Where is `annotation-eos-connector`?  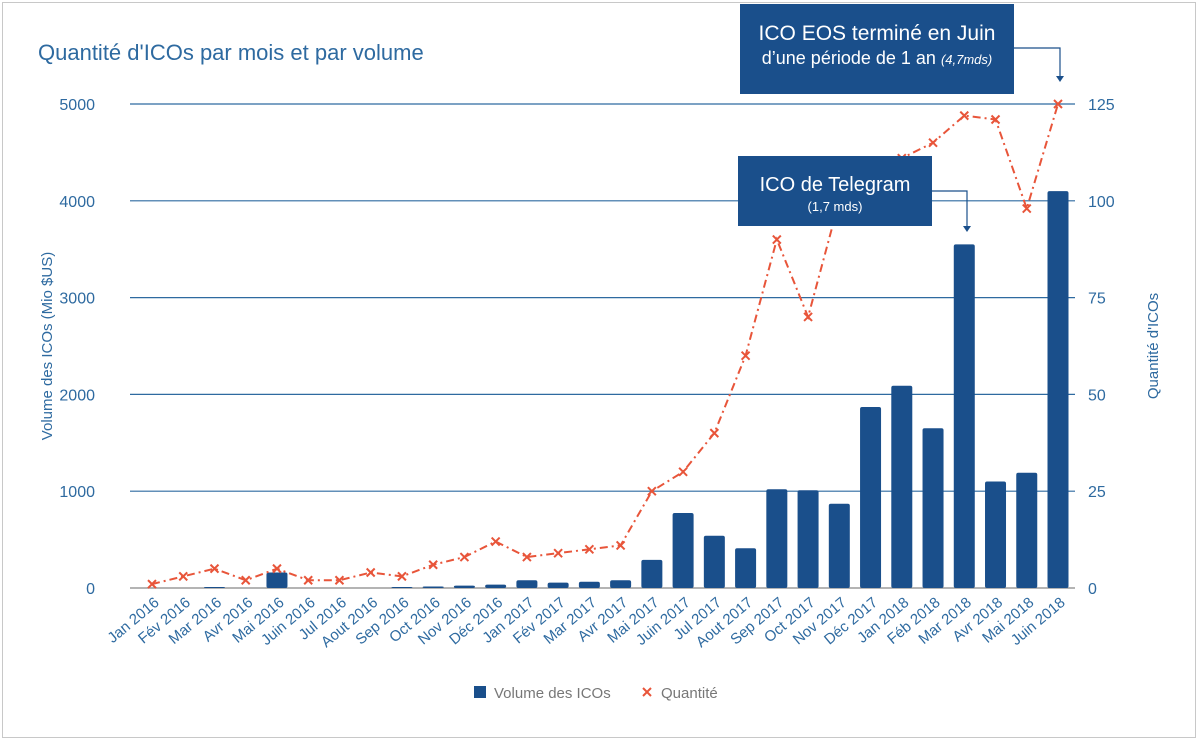
annotation-eos-connector is located at coordinates (1037, 62).